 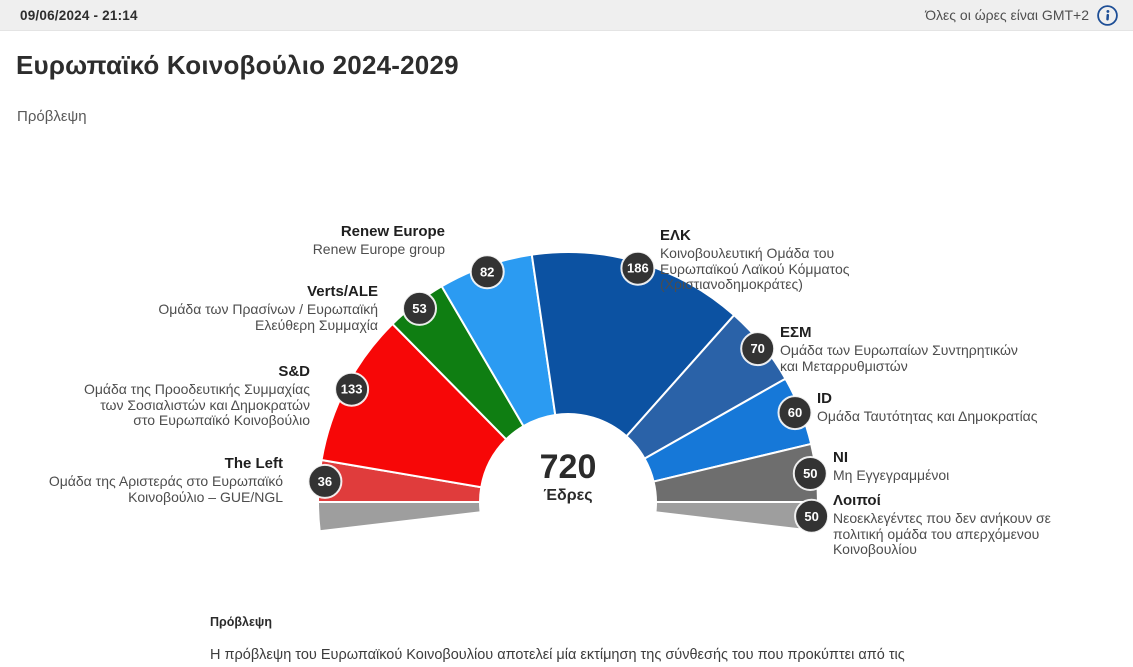 What do you see at coordinates (857, 500) in the screenshot?
I see `group-abbr: Λοιποί` at bounding box center [857, 500].